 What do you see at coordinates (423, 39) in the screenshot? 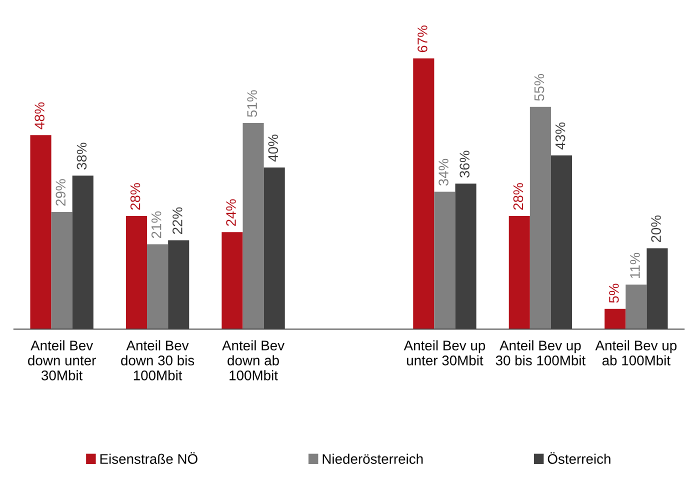
I see `data-label: 67%` at bounding box center [423, 39].